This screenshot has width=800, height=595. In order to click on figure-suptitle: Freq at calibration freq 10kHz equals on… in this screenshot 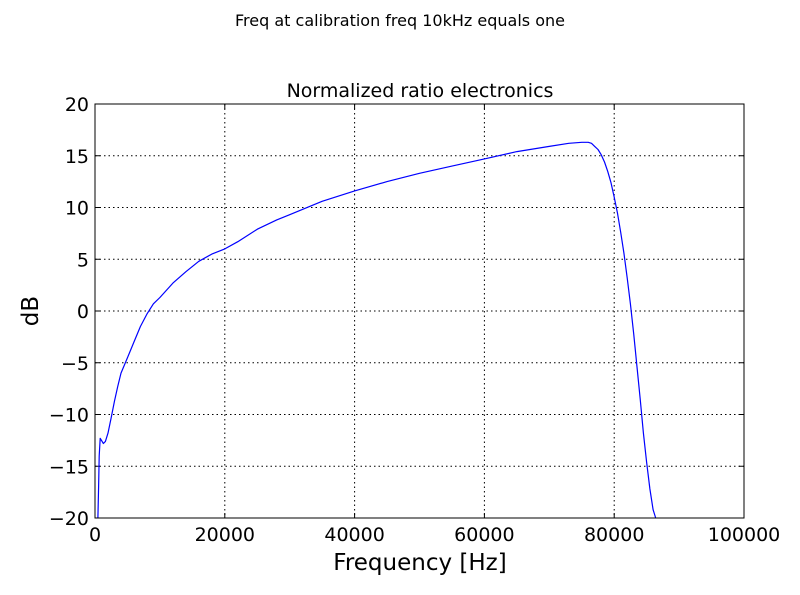, I will do `click(400, 20)`.